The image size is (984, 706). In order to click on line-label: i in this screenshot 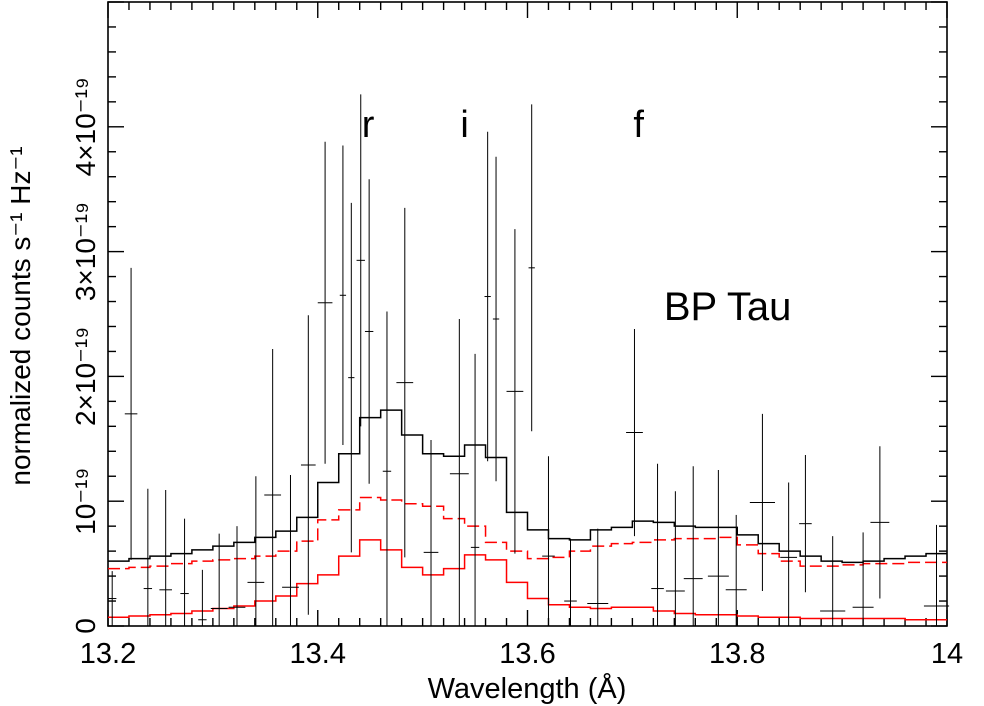, I will do `click(464, 125)`.